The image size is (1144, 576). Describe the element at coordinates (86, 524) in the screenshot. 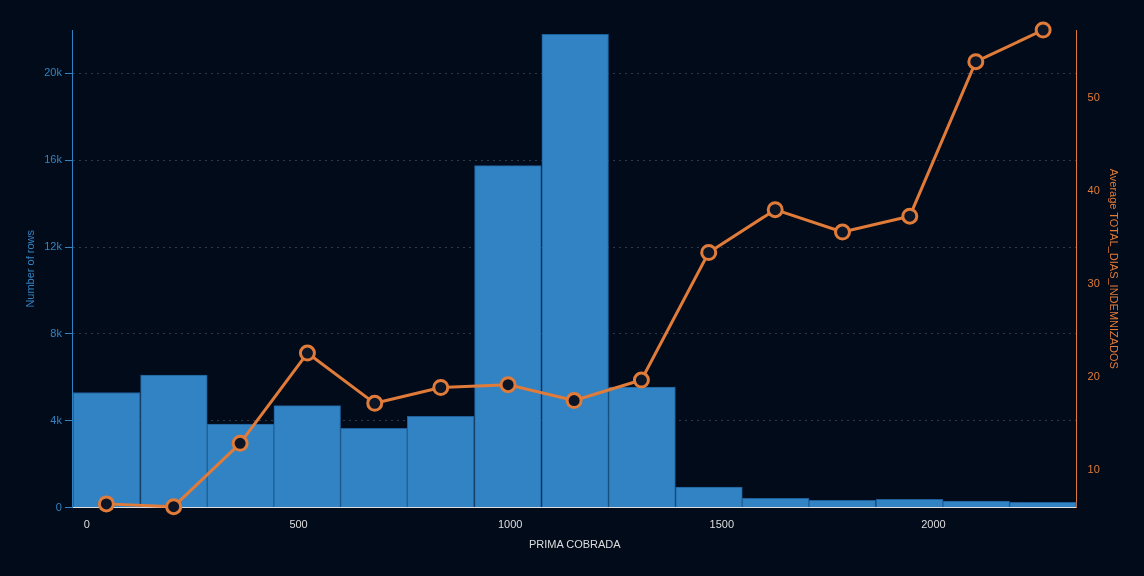

I see `x-tick-label: 0` at that location.